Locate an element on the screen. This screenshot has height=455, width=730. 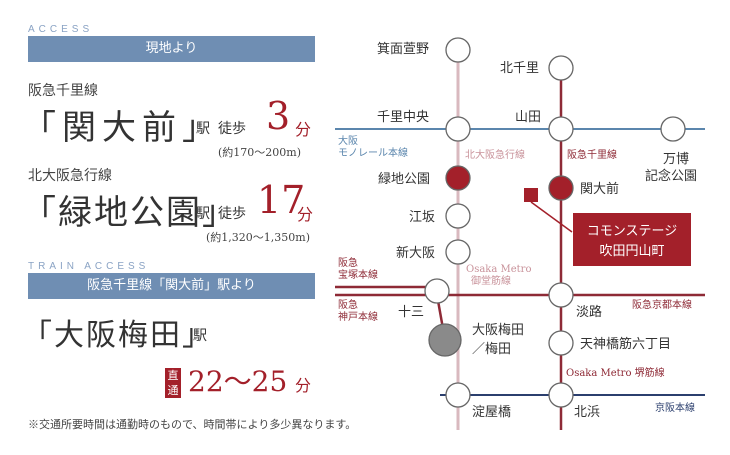
train-access-bar: 阪急千里線「関大前」駅より is located at coordinates (171, 286).